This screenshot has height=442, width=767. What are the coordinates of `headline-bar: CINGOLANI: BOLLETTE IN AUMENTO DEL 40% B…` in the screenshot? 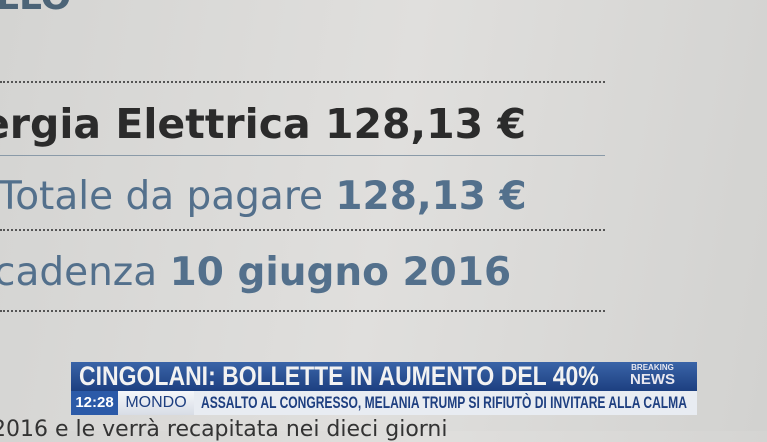 It's located at (384, 376).